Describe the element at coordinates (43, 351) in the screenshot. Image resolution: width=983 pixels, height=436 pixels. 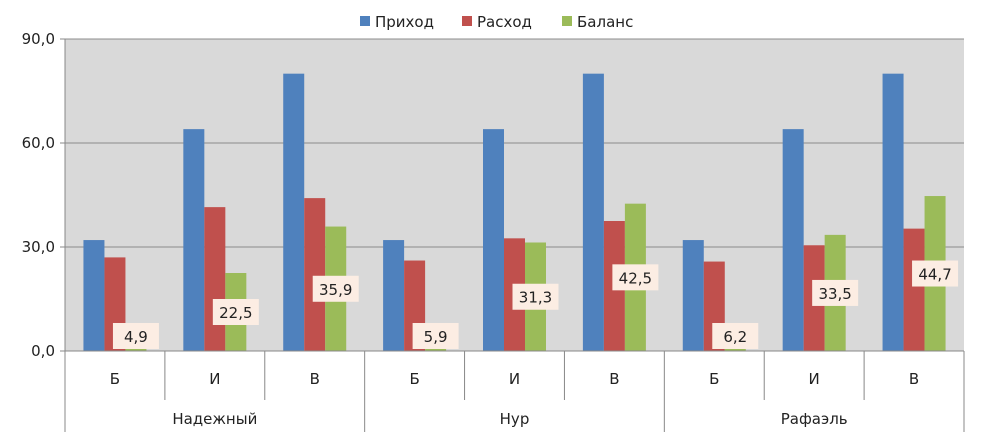
I see `y-tick-label: 0,0` at that location.